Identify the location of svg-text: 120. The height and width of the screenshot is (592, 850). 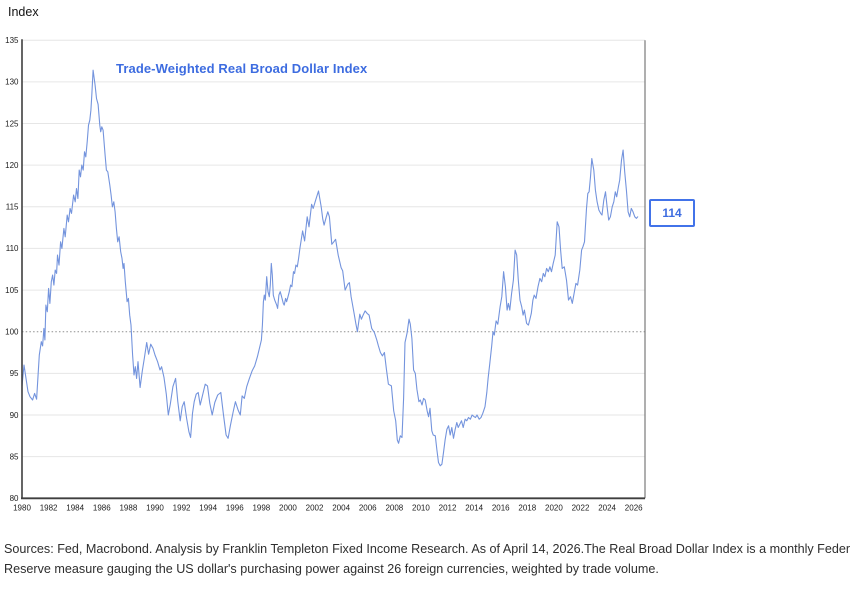
(12, 165).